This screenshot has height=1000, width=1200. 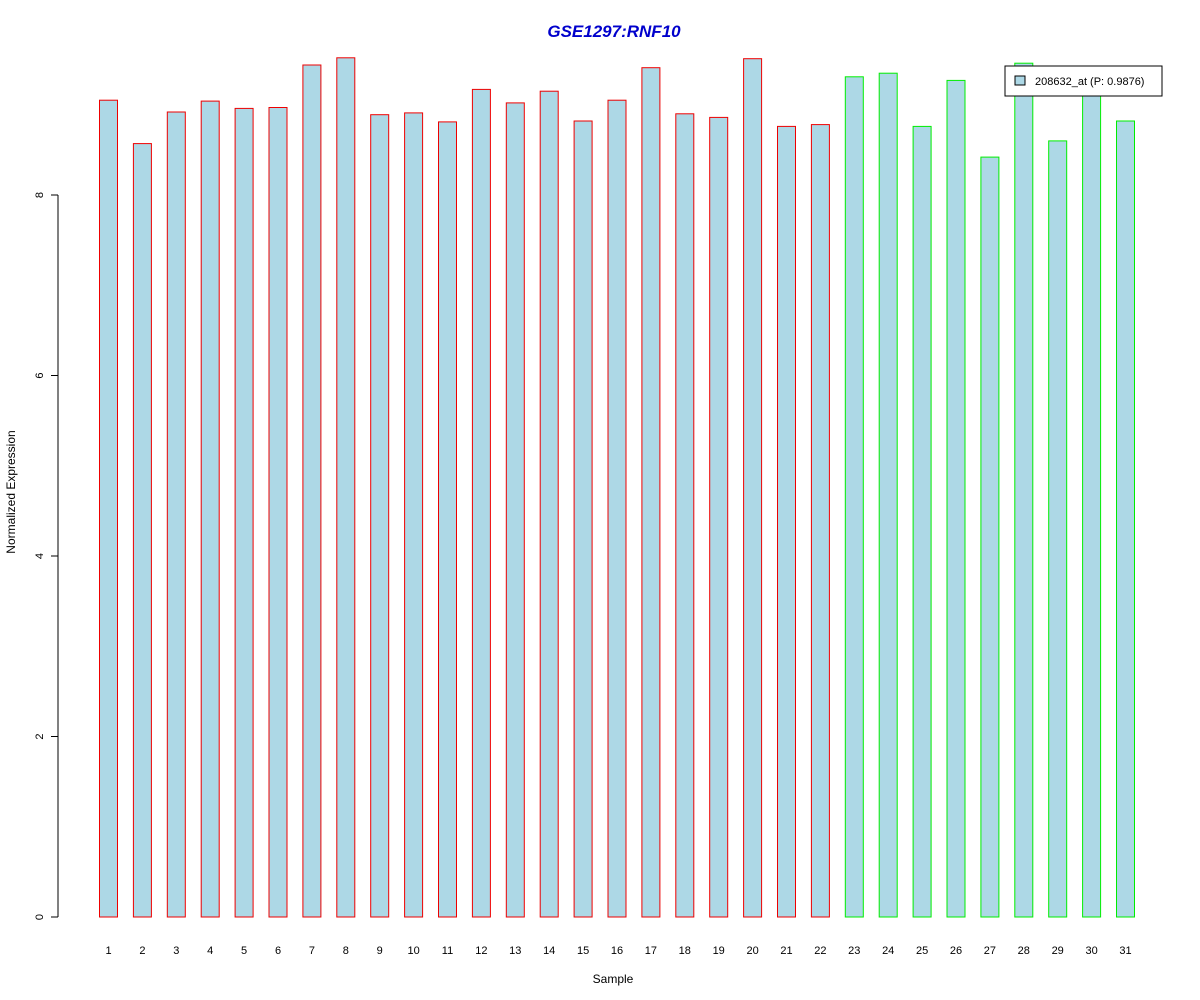 What do you see at coordinates (719, 951) in the screenshot?
I see `x-tick-label-19: 19` at bounding box center [719, 951].